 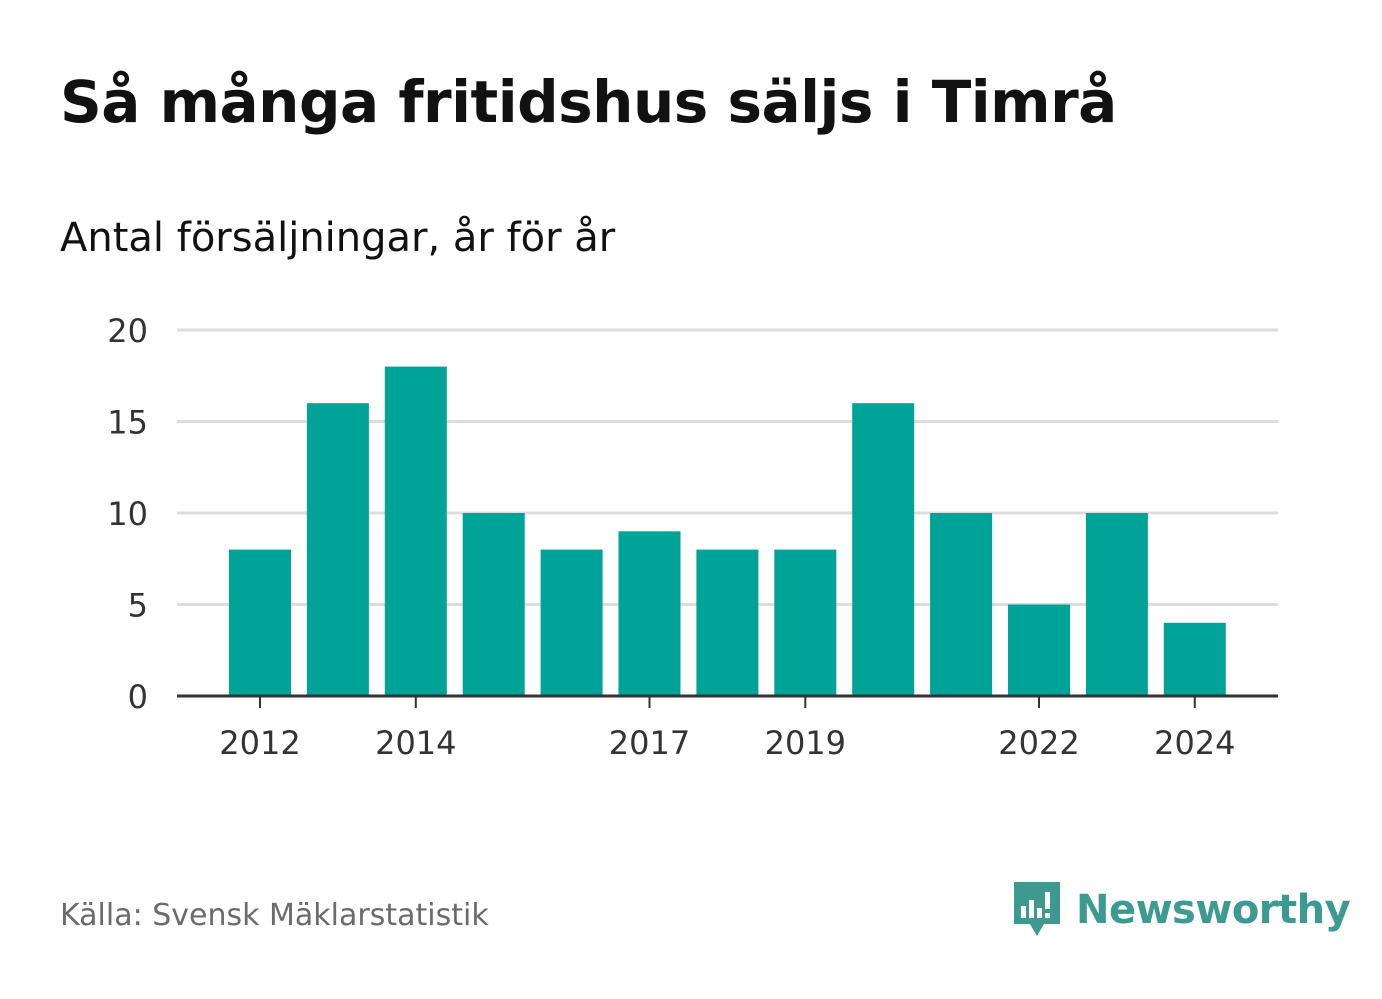 I want to click on source-note: Källa: Svensk Mäklarstatistik, so click(x=274, y=915).